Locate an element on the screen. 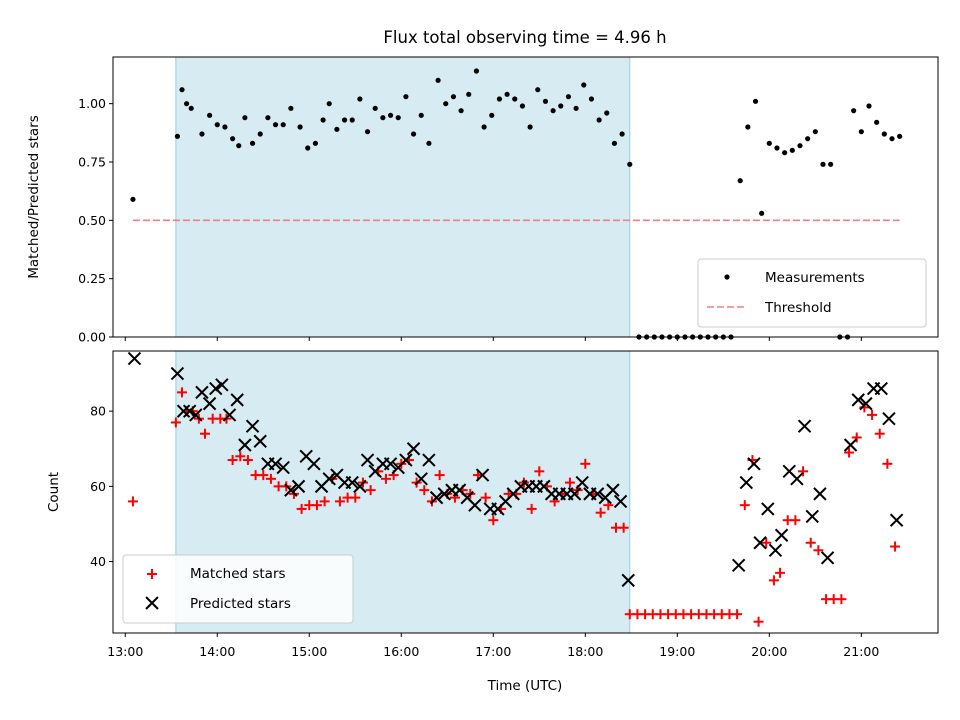 The image size is (960, 720). bottom-y-tick-label: 80 is located at coordinates (98, 411).